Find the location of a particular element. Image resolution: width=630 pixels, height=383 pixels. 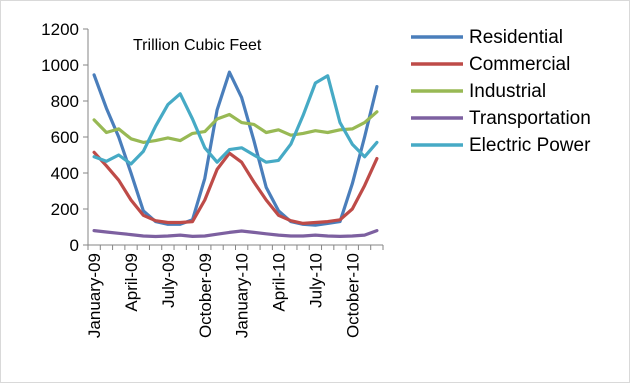

y-tick-label: 0 is located at coordinates (74, 245).